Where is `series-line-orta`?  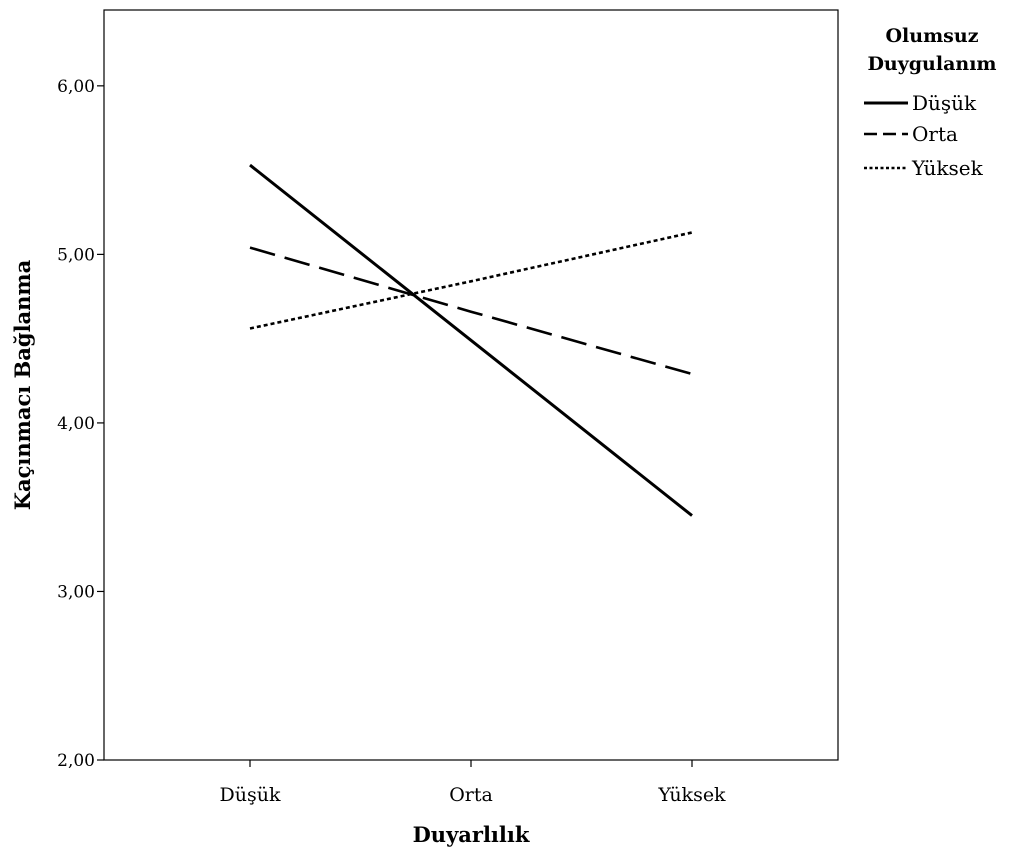 series-line-orta is located at coordinates (471, 311).